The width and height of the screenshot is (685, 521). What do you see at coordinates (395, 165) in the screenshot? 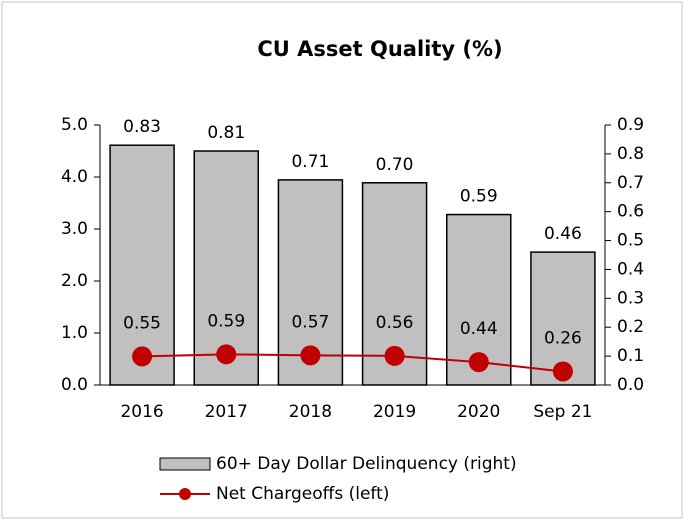
I see `bar-value-label: 0.70` at bounding box center [395, 165].